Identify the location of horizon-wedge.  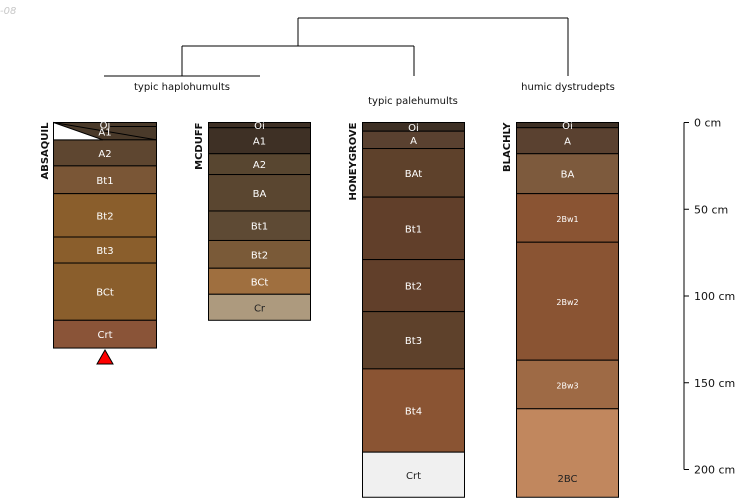
(78, 131).